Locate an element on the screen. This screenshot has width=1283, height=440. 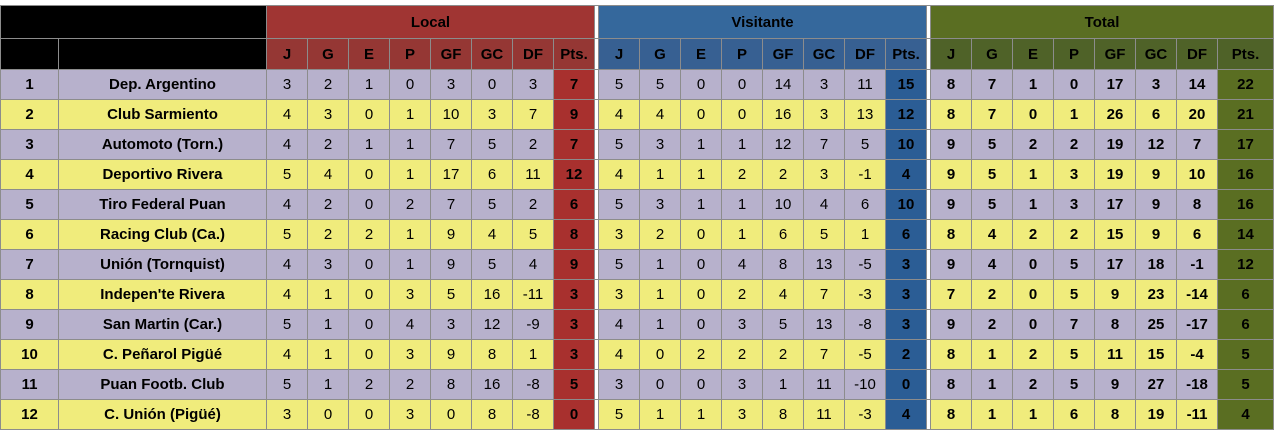
total-pts-cell: 16 is located at coordinates (1245, 204).